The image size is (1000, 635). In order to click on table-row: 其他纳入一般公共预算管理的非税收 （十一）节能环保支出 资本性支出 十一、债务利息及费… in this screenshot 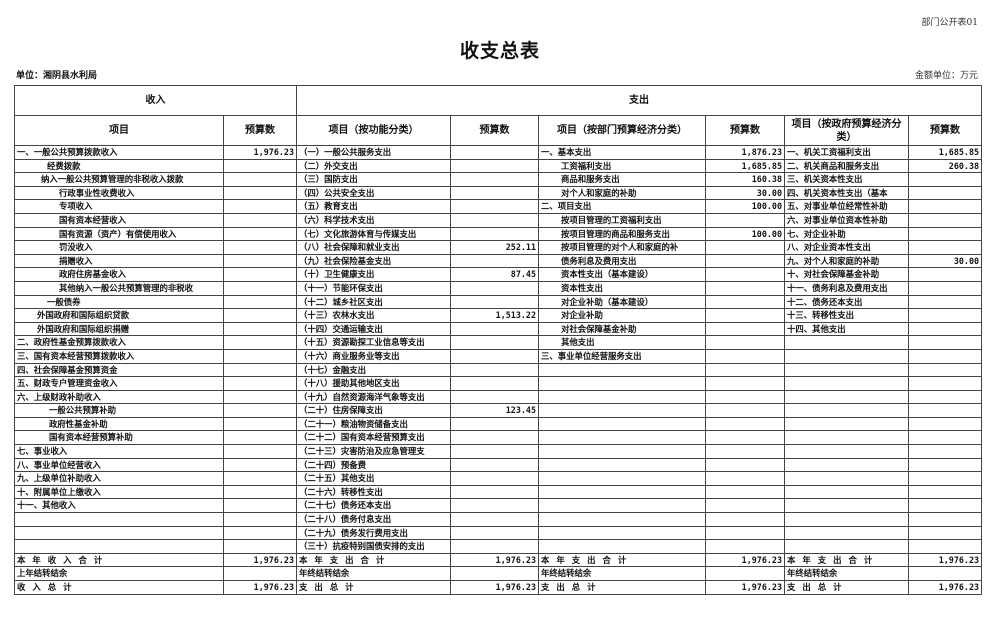, I will do `click(498, 288)`.